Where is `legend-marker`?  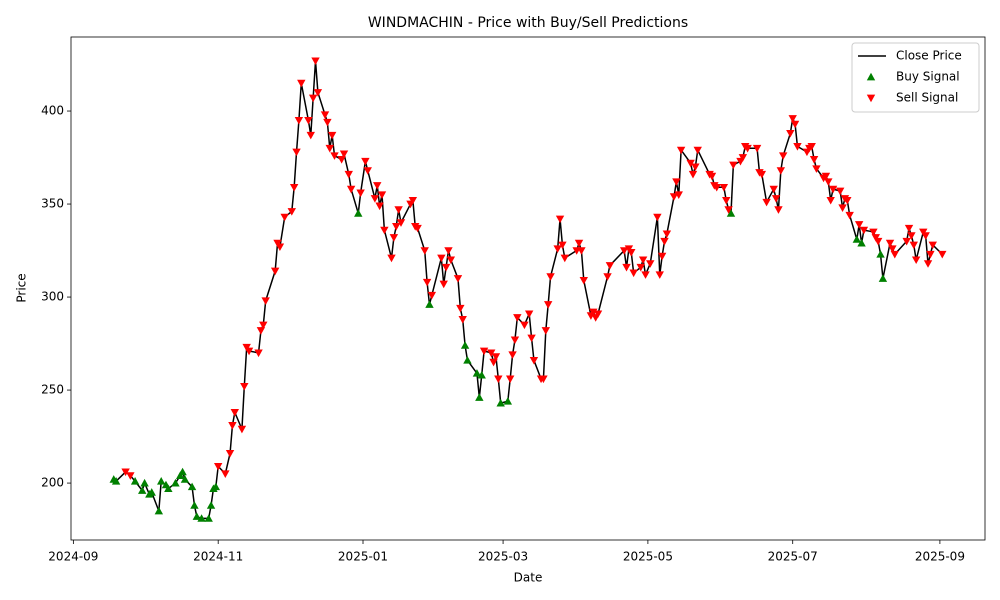 legend-marker is located at coordinates (871, 98).